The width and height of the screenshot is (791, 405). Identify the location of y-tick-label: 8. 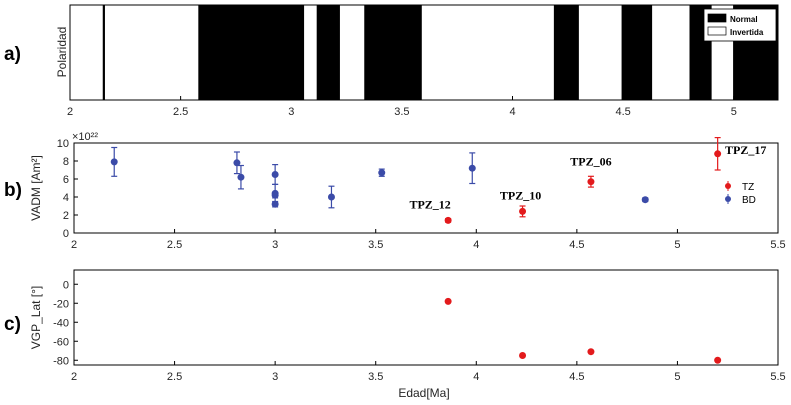
(66, 162).